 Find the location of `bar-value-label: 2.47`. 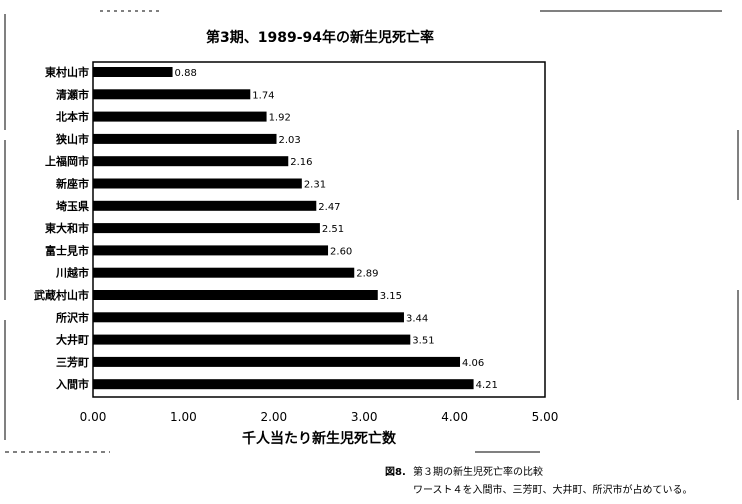

bar-value-label: 2.47 is located at coordinates (329, 207).